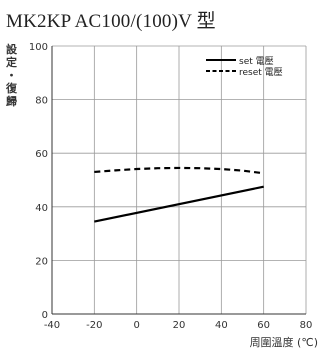 The width and height of the screenshot is (321, 354). What do you see at coordinates (179, 325) in the screenshot?
I see `x-tick-label: 20` at bounding box center [179, 325].